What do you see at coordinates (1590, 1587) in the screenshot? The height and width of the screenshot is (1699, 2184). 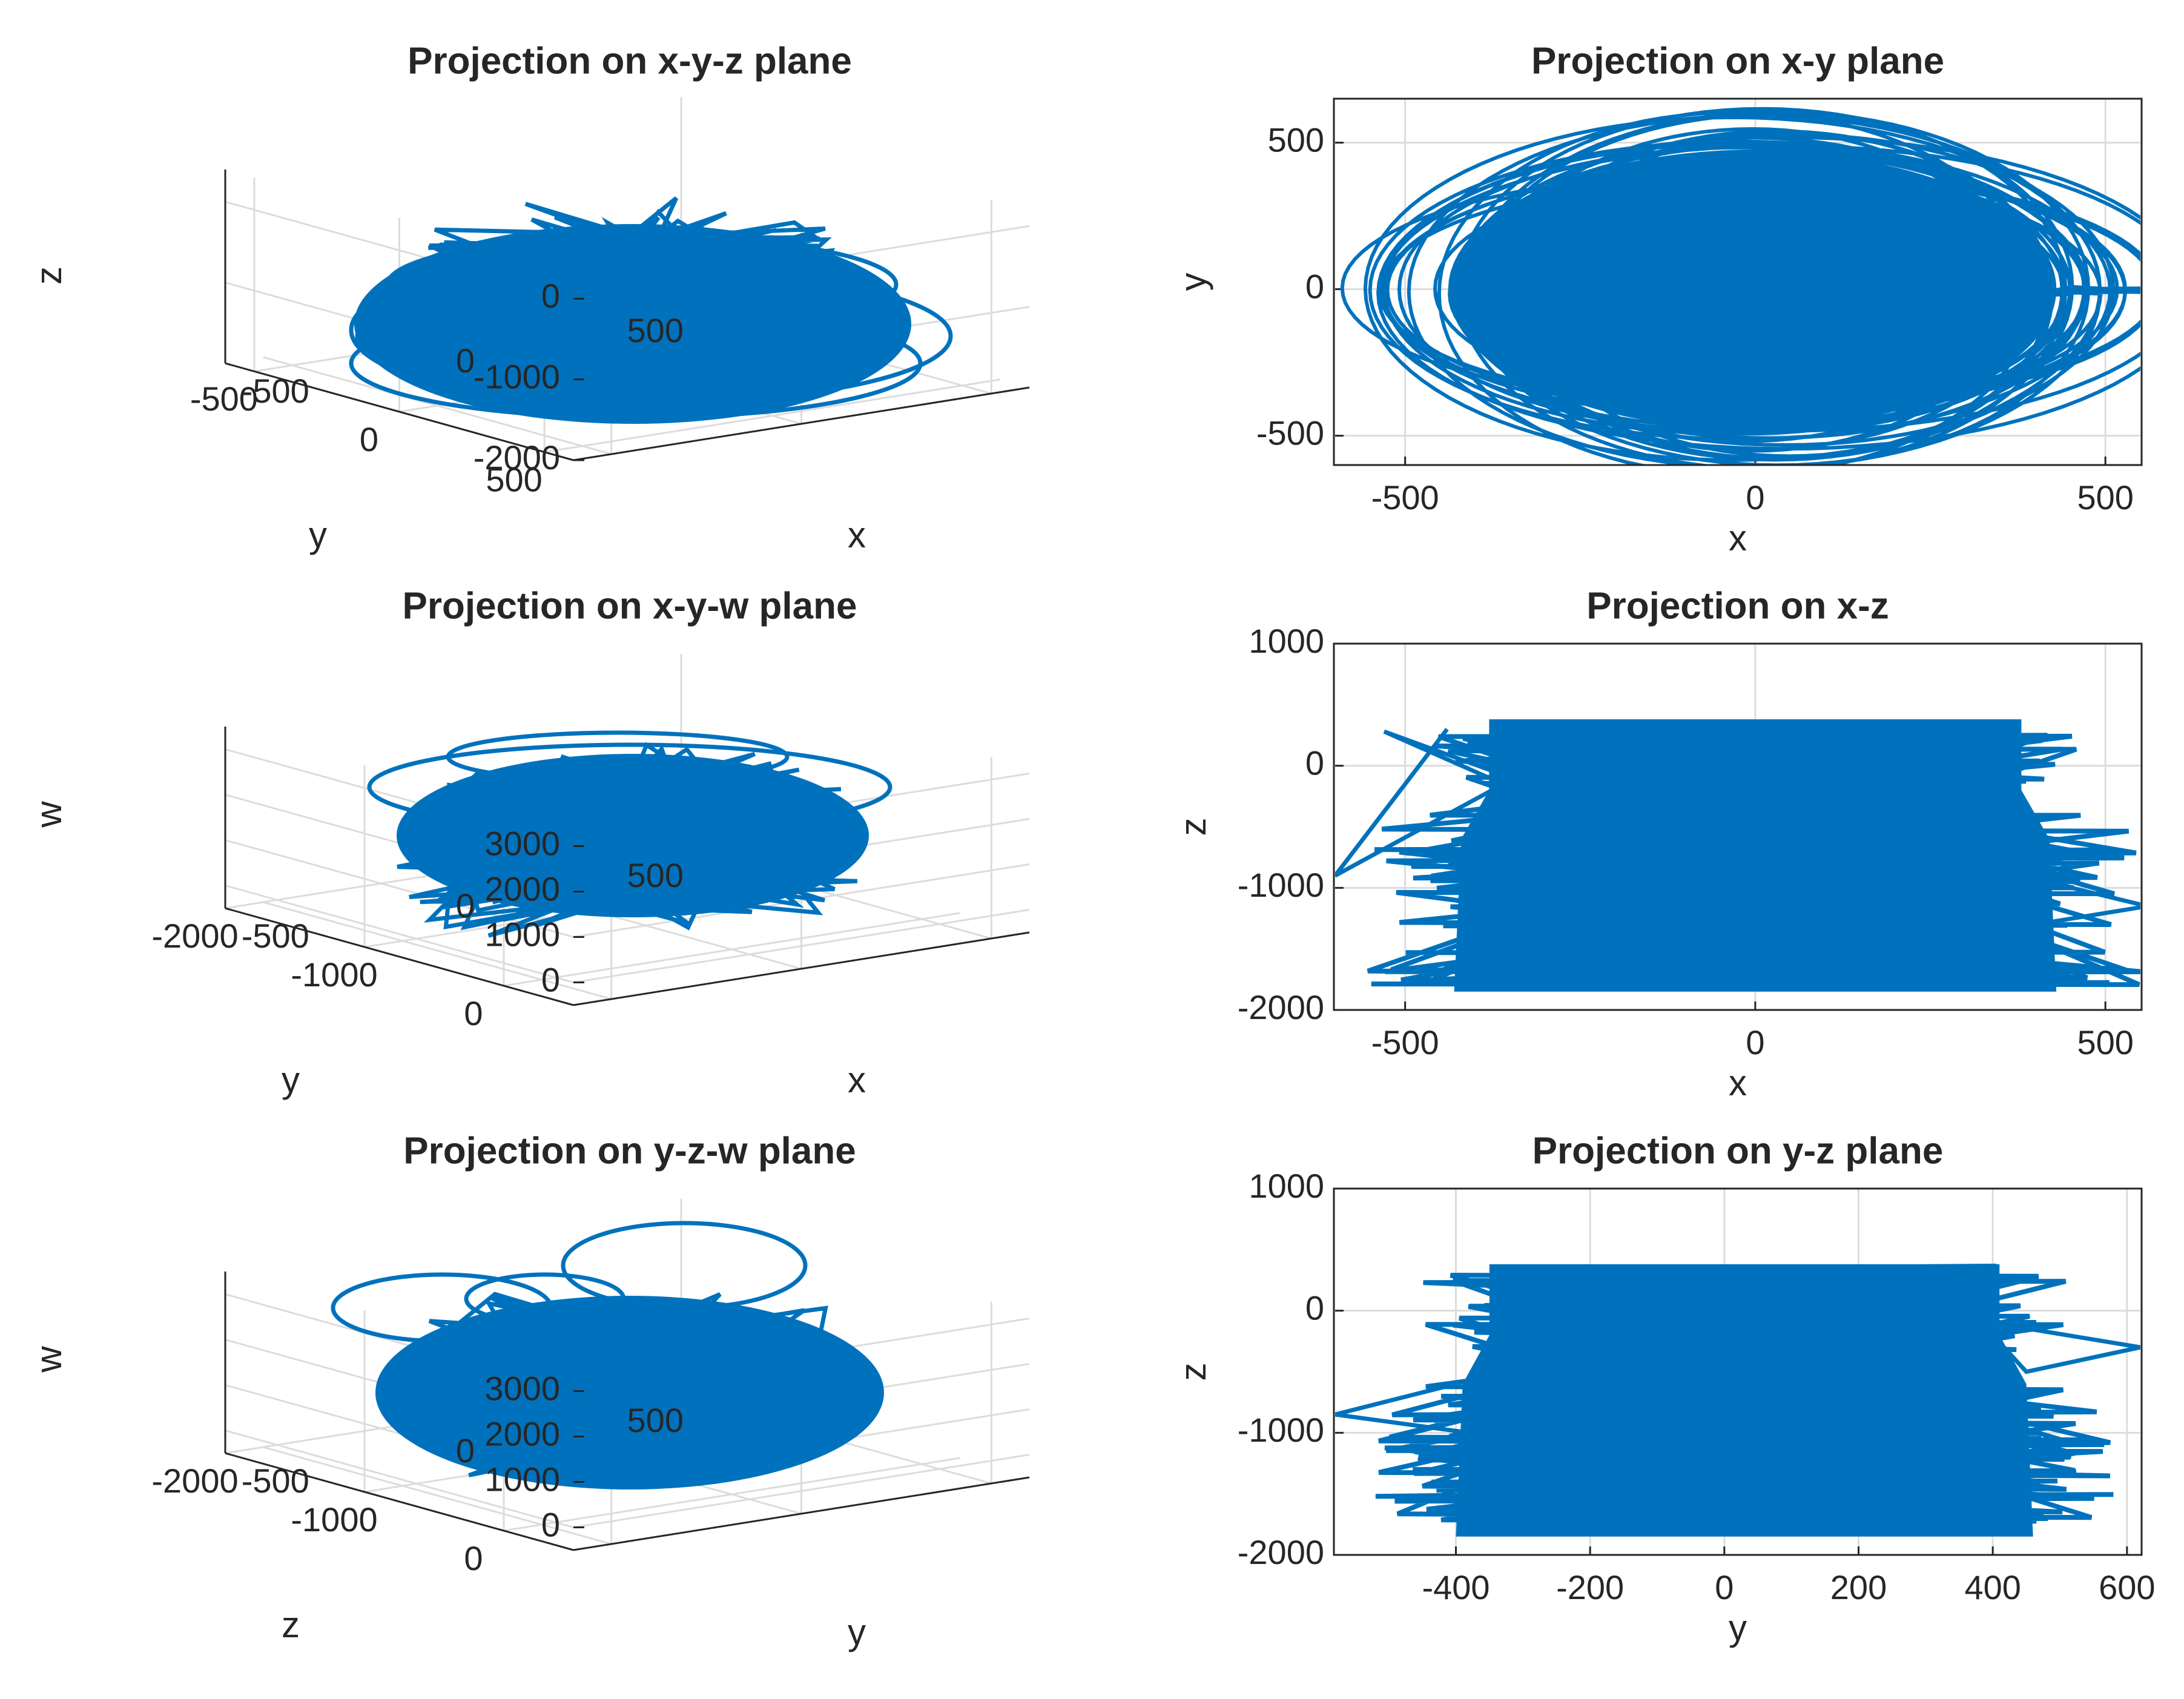 I see `x-tick-label: -200` at bounding box center [1590, 1587].